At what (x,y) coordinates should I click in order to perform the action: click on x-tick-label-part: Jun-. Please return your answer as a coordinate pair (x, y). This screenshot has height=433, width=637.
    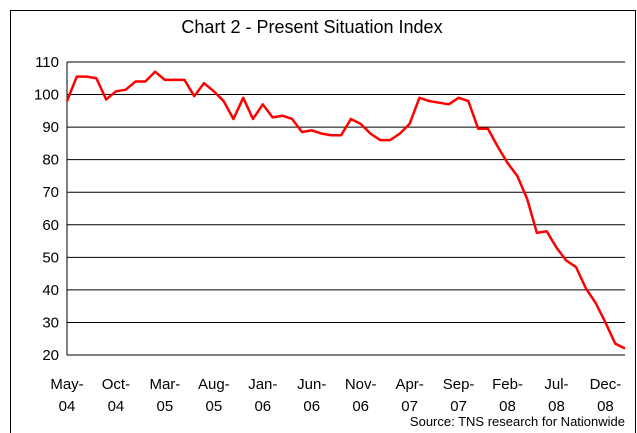
    Looking at the image, I should click on (311, 384).